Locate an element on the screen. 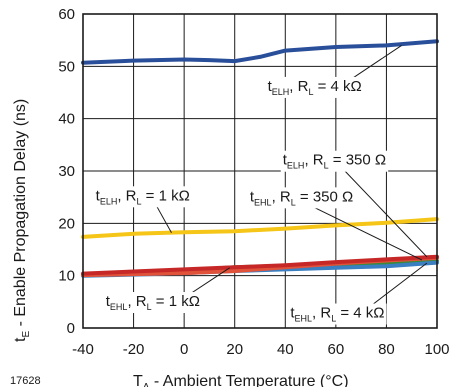 The image size is (458, 387). x-tick-label: 20 is located at coordinates (234, 349).